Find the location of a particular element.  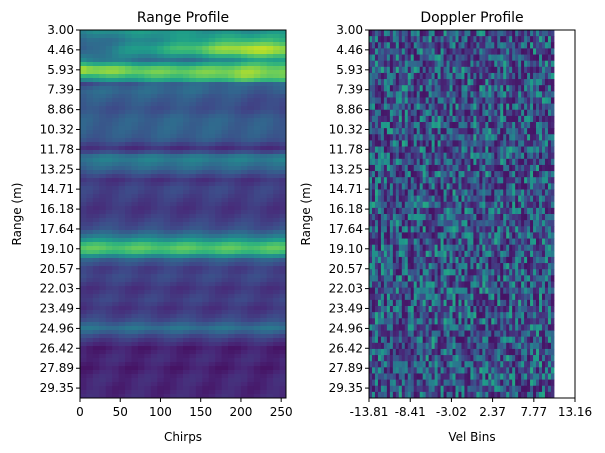

range-profile-y-tick-label: 26.42 is located at coordinates (57, 348).